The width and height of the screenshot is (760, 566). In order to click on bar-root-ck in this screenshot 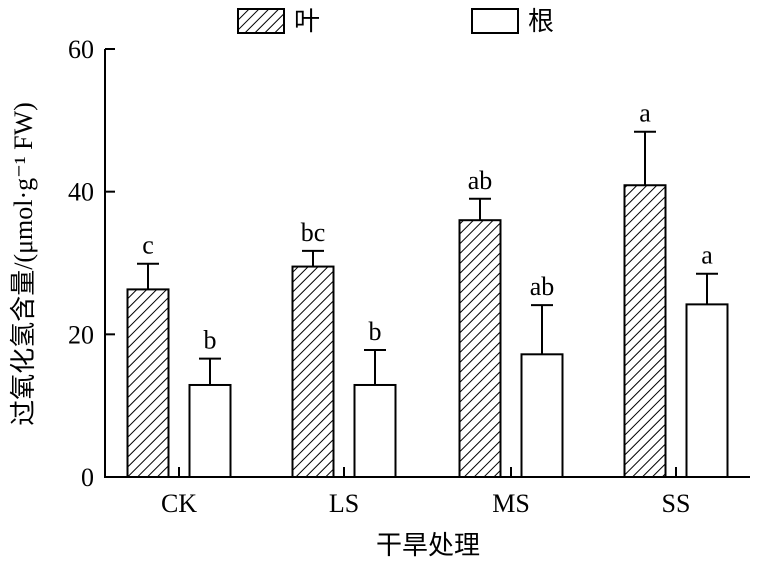, I will do `click(210, 431)`.